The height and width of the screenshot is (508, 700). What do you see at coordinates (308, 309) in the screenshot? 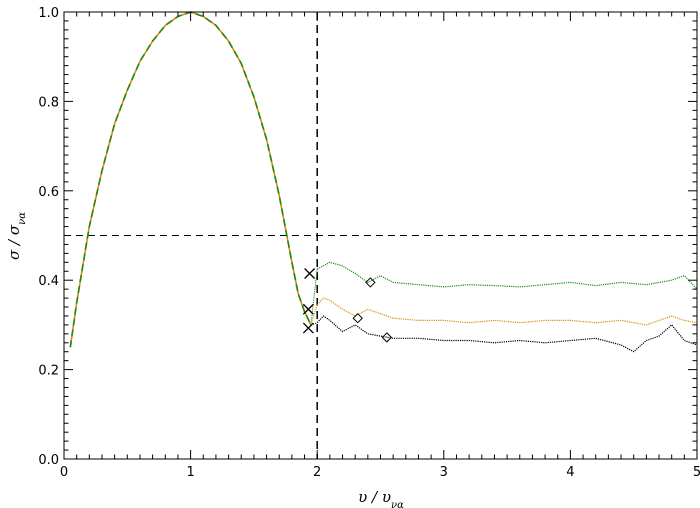
I see `cross-marker-1-b` at bounding box center [308, 309].